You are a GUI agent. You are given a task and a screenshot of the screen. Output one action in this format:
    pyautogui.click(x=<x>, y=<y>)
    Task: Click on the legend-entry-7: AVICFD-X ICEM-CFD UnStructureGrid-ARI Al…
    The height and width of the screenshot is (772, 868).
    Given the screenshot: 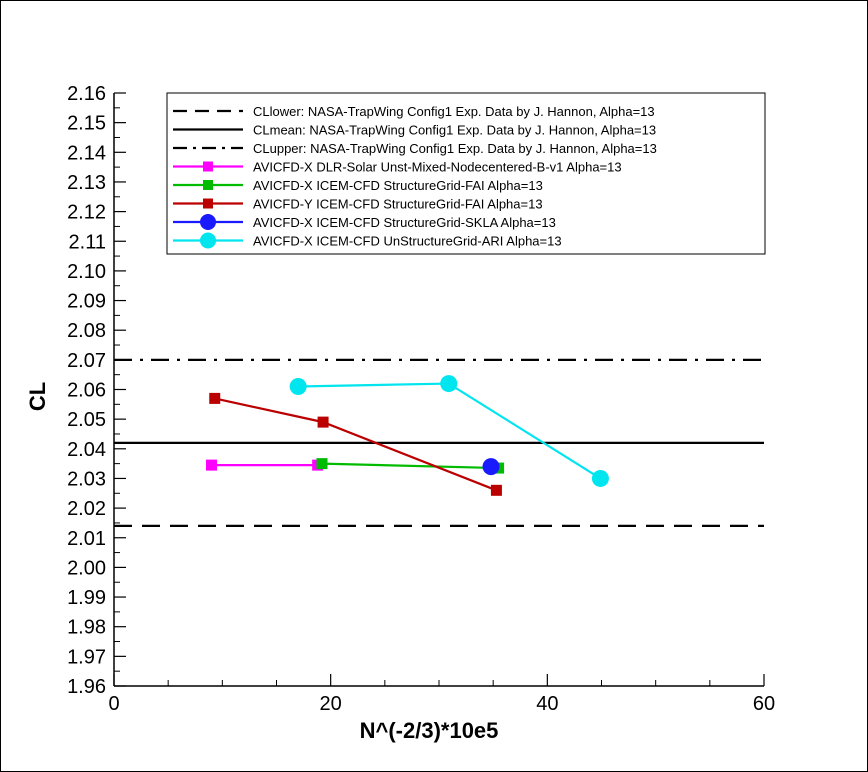 What is the action you would take?
    pyautogui.click(x=367, y=240)
    